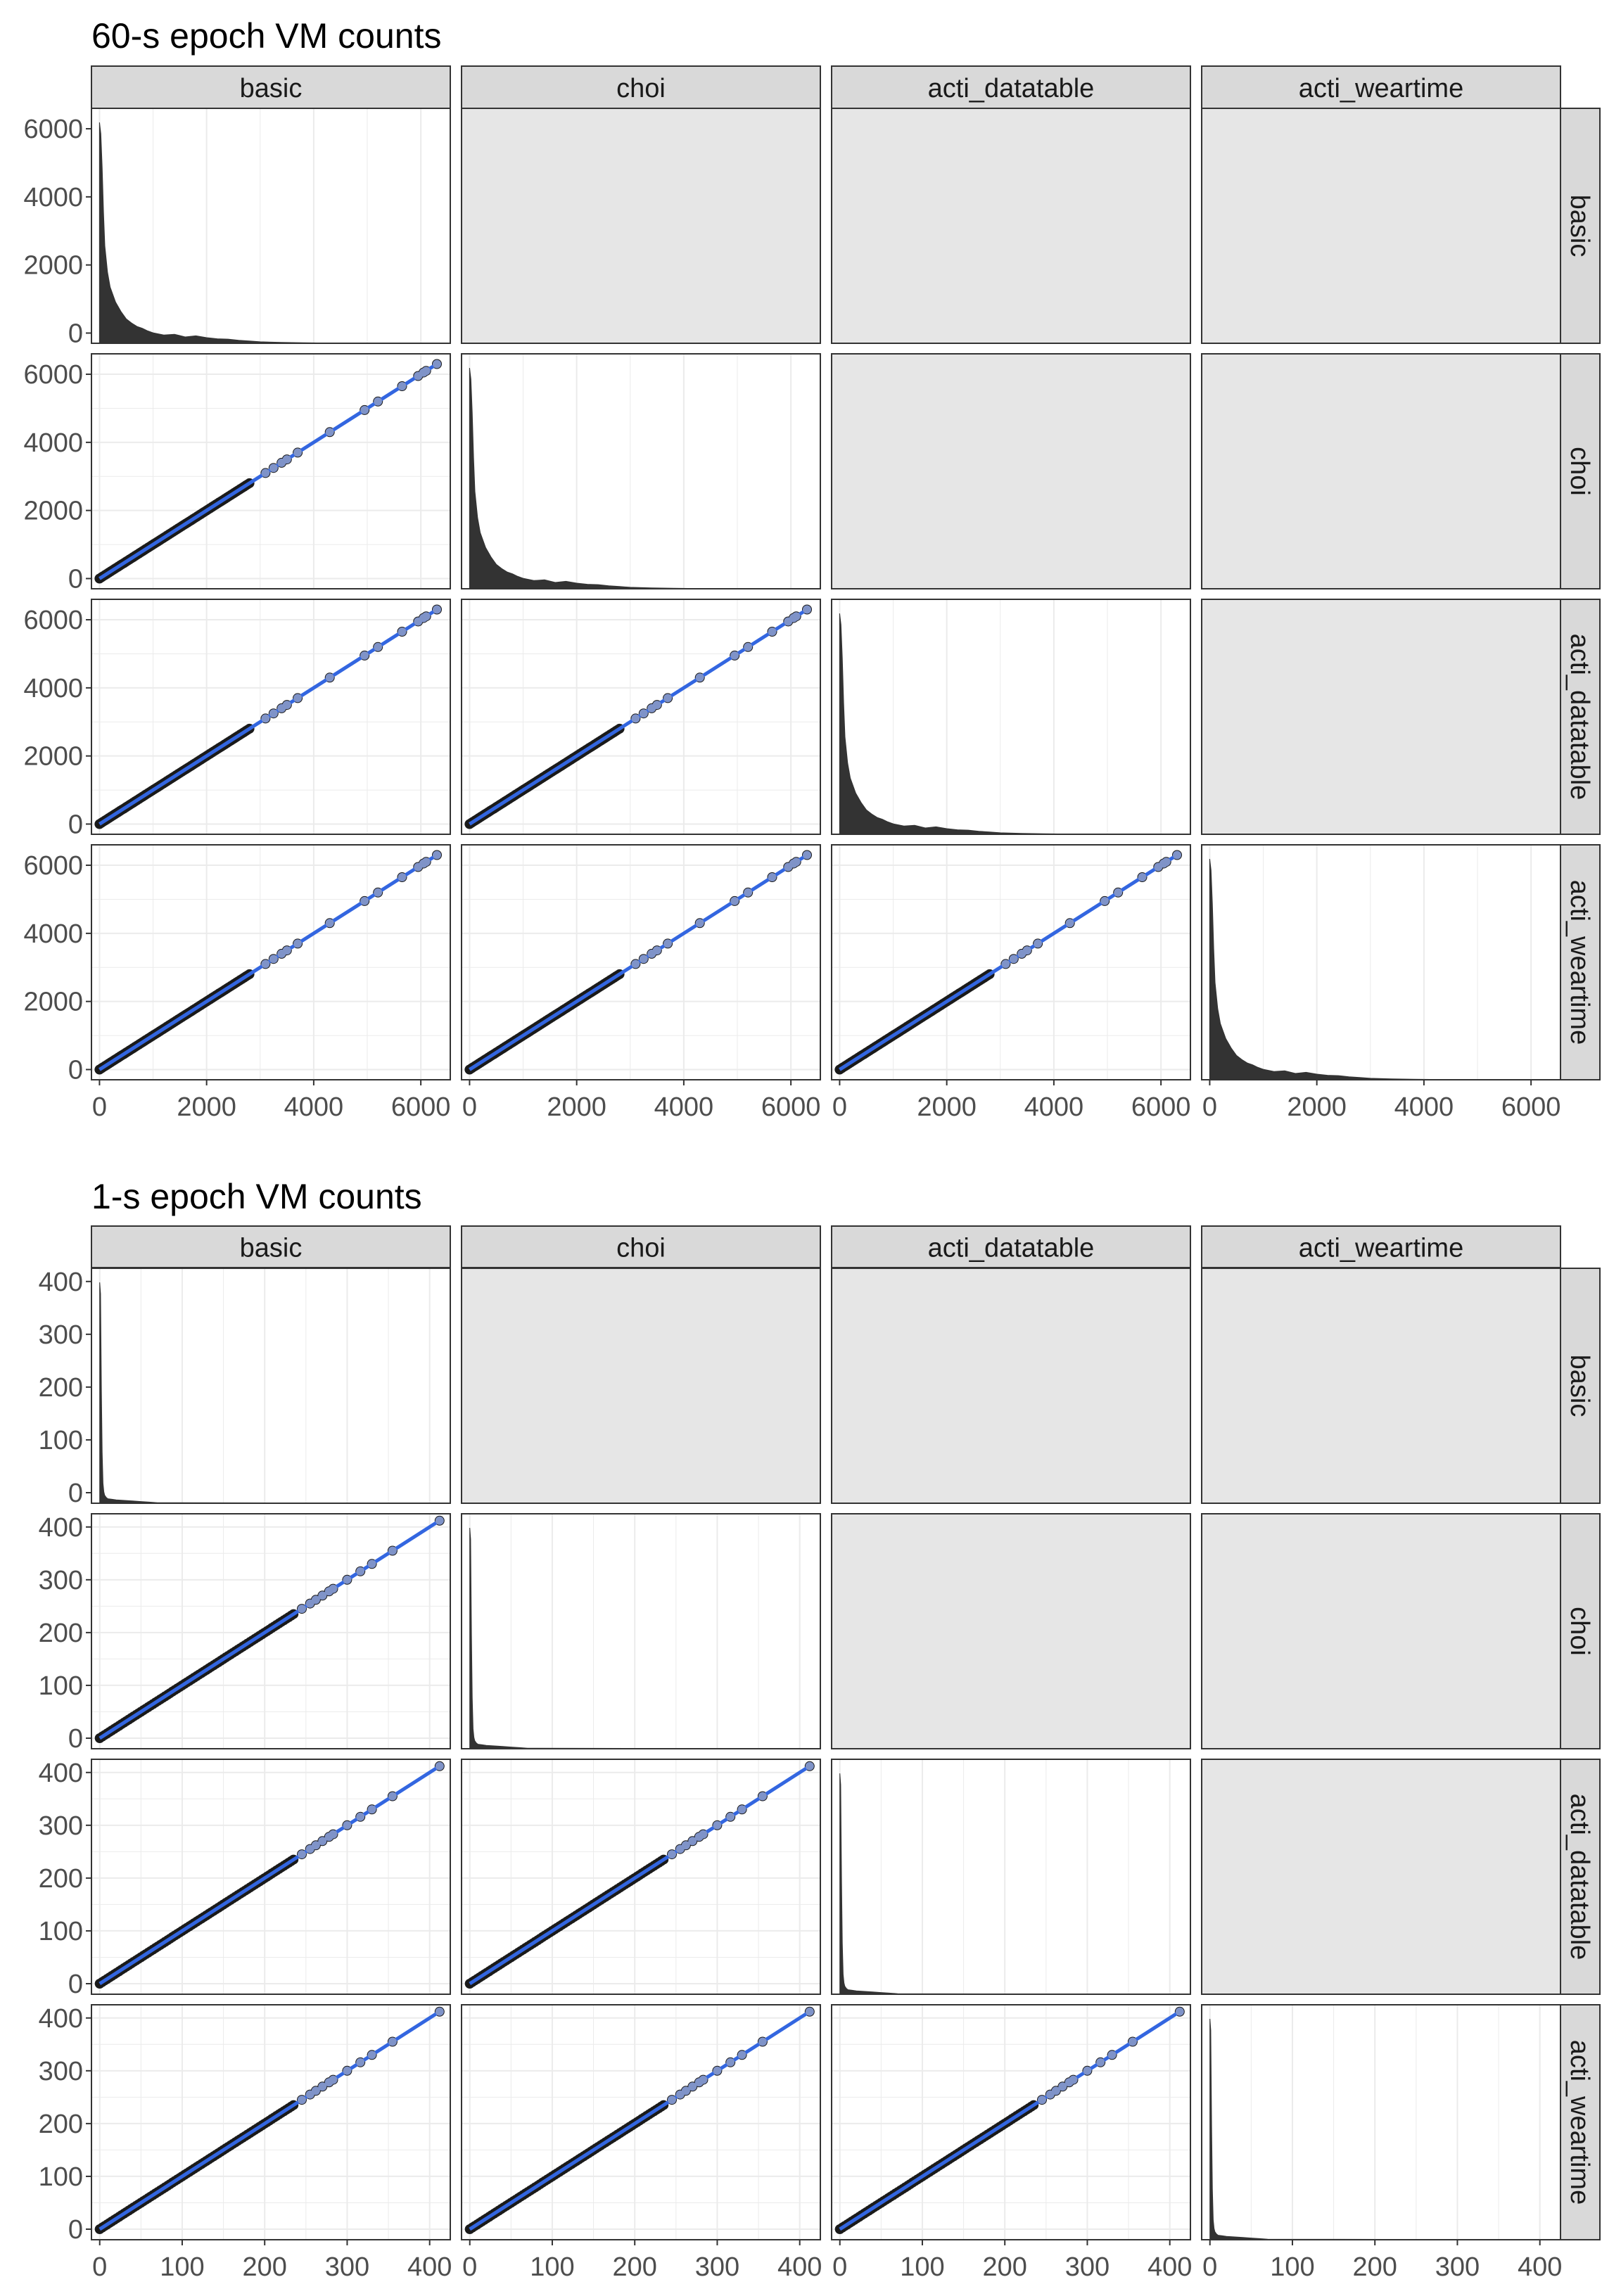 The image size is (1621, 2296). Describe the element at coordinates (717, 2267) in the screenshot. I see `x-tick-label: 300` at that location.